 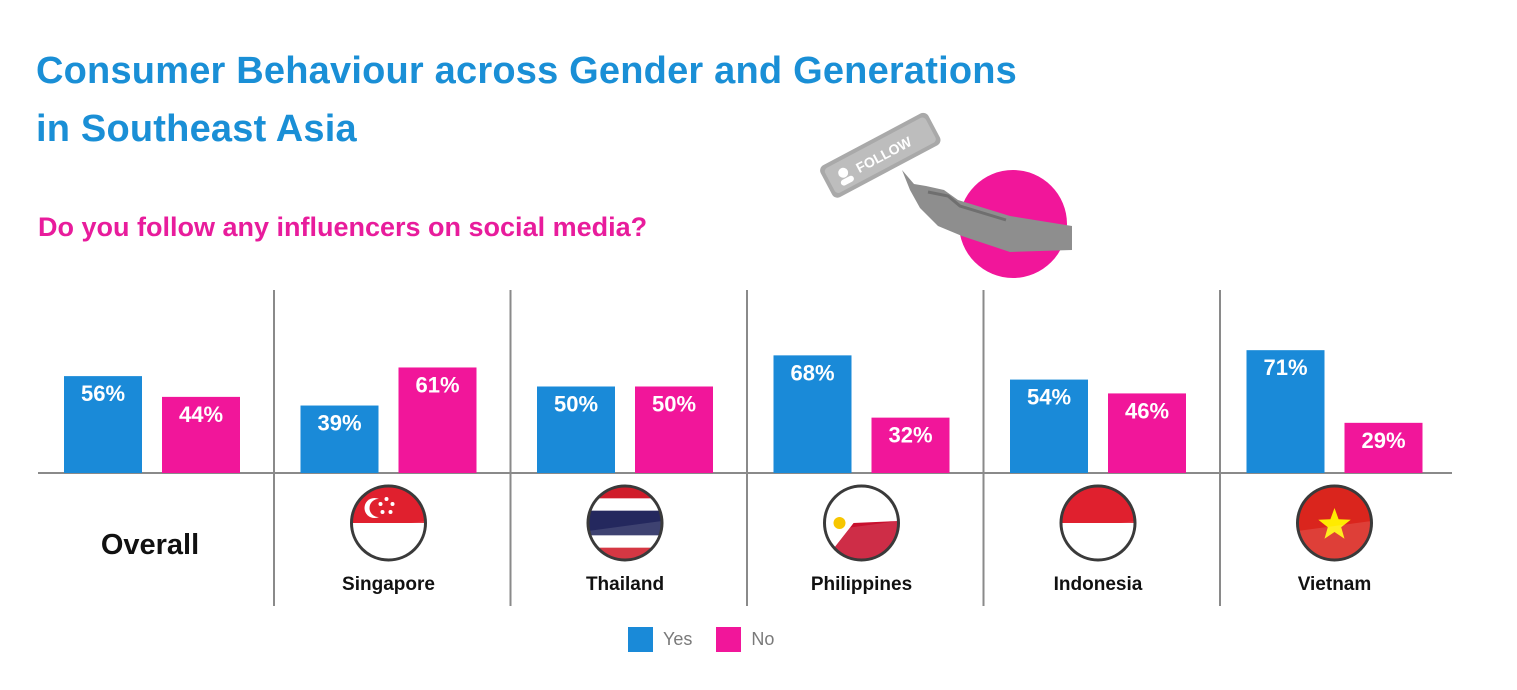 What do you see at coordinates (625, 523) in the screenshot?
I see `thailand-flag-icon` at bounding box center [625, 523].